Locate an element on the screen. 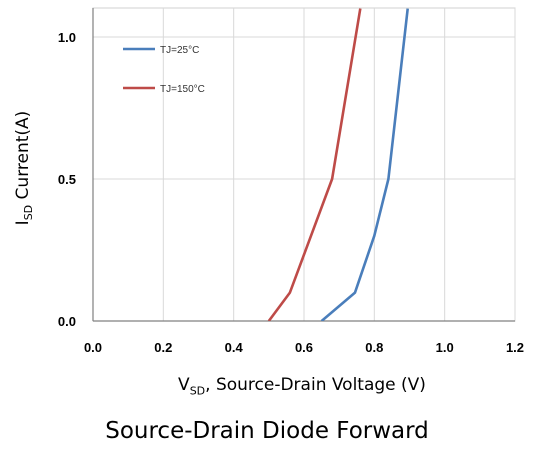 The image size is (534, 455). y-axis-label-rest: Current(A) is located at coordinates (23, 158).